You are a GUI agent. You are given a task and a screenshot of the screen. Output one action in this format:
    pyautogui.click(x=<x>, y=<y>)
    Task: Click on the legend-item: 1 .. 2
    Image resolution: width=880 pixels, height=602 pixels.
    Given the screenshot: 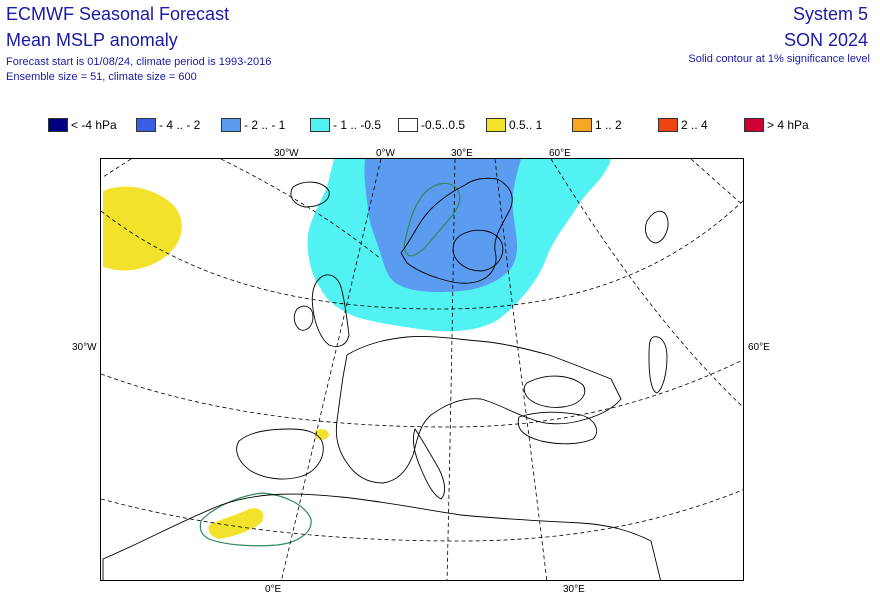 What is the action you would take?
    pyautogui.click(x=597, y=125)
    